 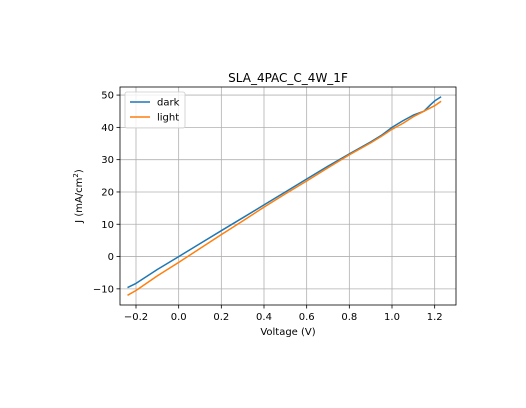 What do you see at coordinates (79, 171) in the screenshot?
I see `y-axis-label-close: )` at bounding box center [79, 171].